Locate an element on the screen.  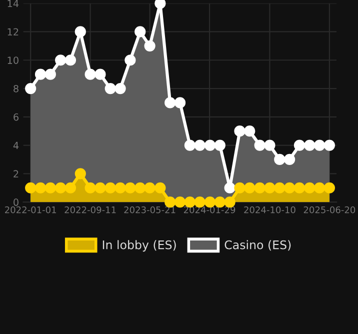
x-tick-label: 2025-06-20 is located at coordinates (330, 210).